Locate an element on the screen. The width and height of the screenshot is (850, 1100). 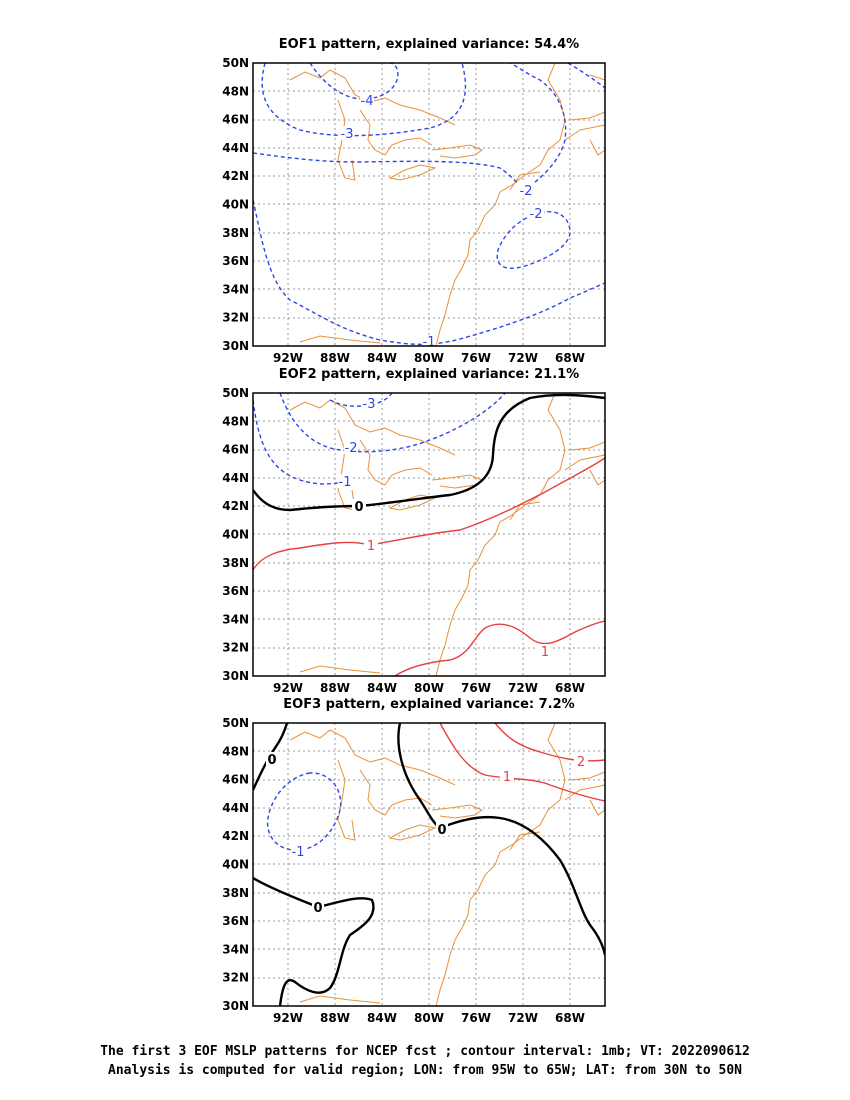
eof1-frame is located at coordinates (429, 204).